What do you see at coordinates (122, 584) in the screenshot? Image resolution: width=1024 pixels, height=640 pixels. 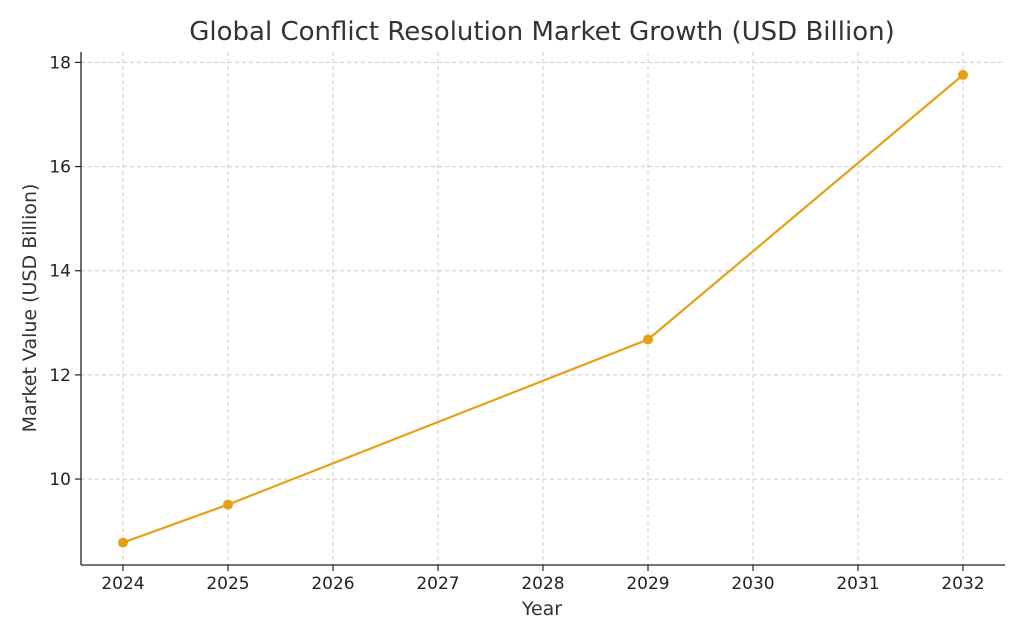 I see `x-tick-label: 2024` at bounding box center [122, 584].